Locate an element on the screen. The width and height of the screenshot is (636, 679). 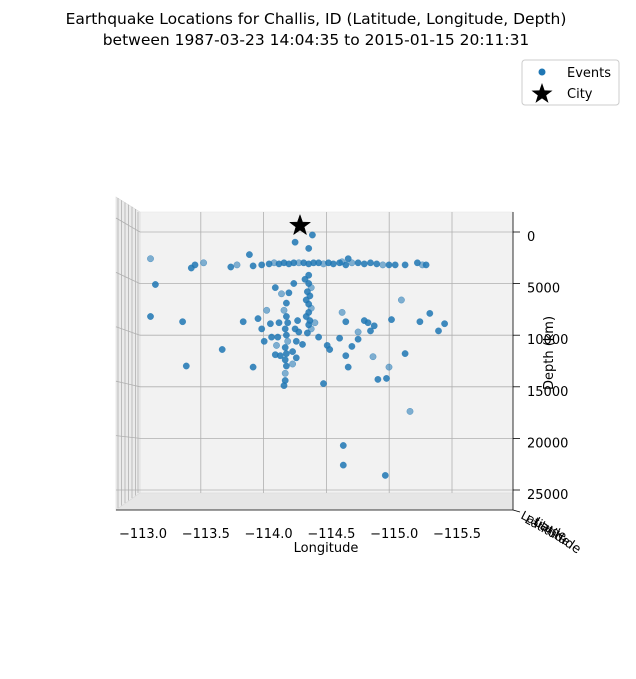
legend-events-label: Events is located at coordinates (589, 73).